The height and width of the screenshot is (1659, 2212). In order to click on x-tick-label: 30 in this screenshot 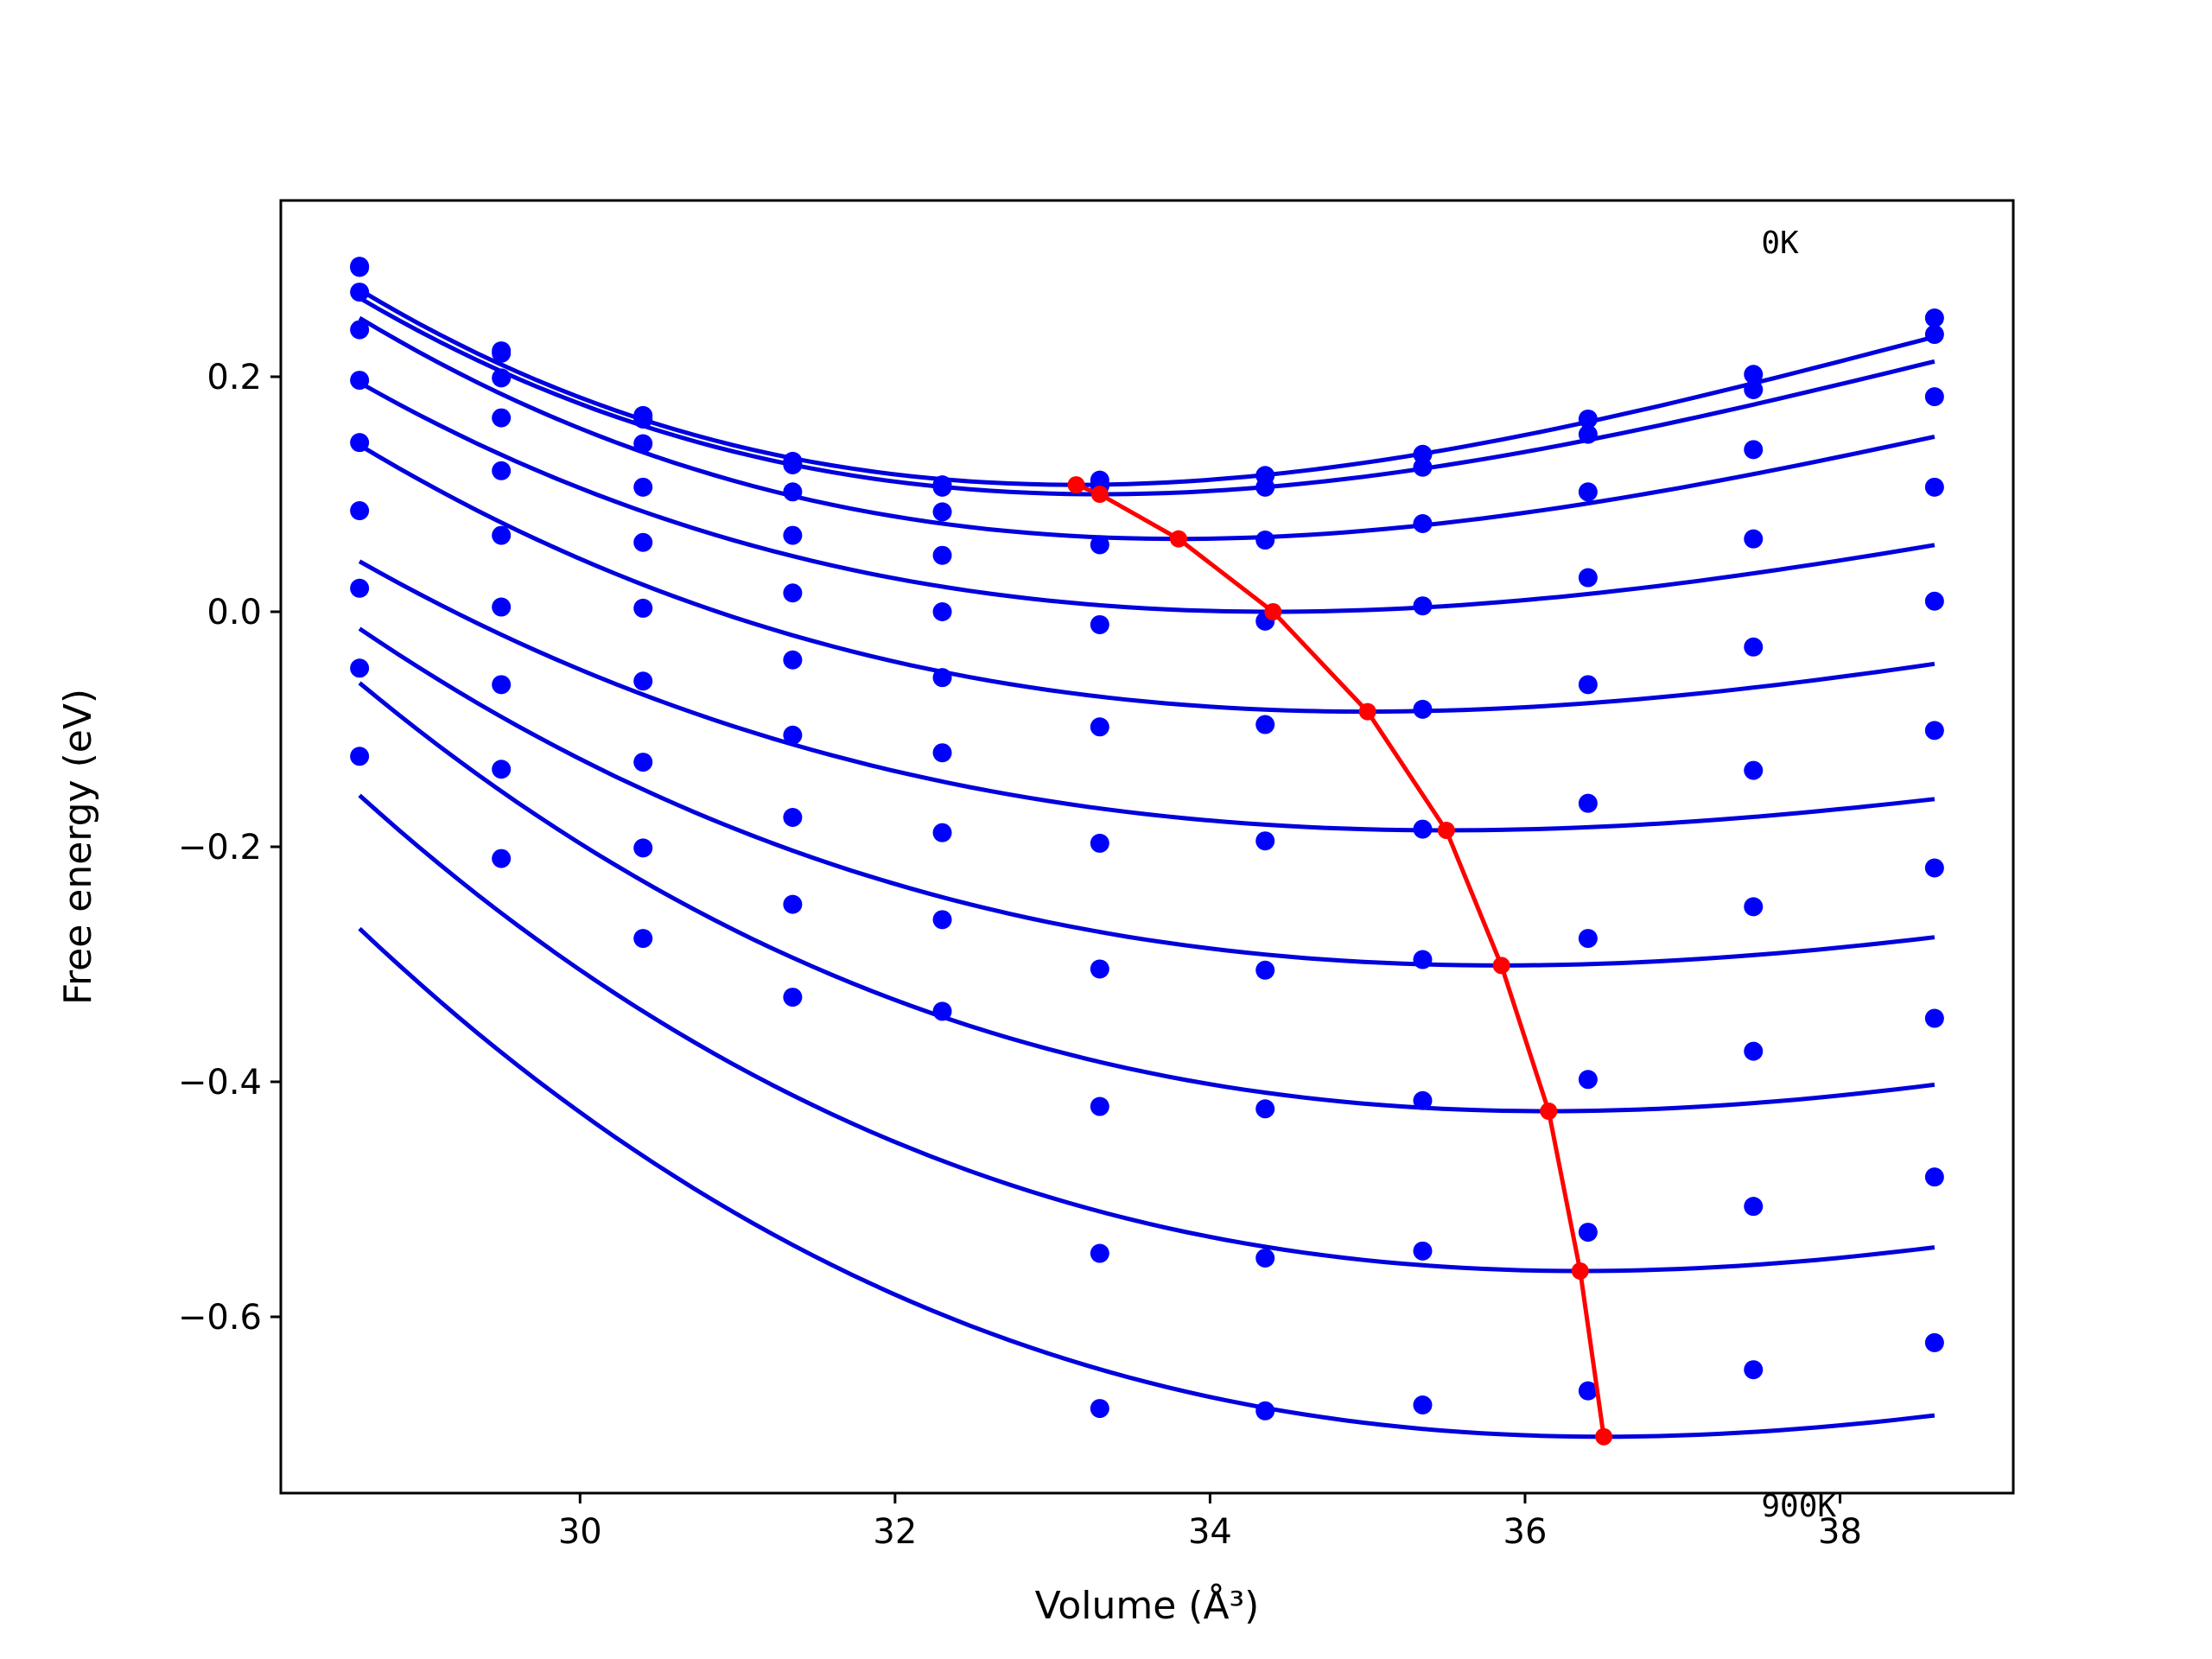, I will do `click(580, 1532)`.